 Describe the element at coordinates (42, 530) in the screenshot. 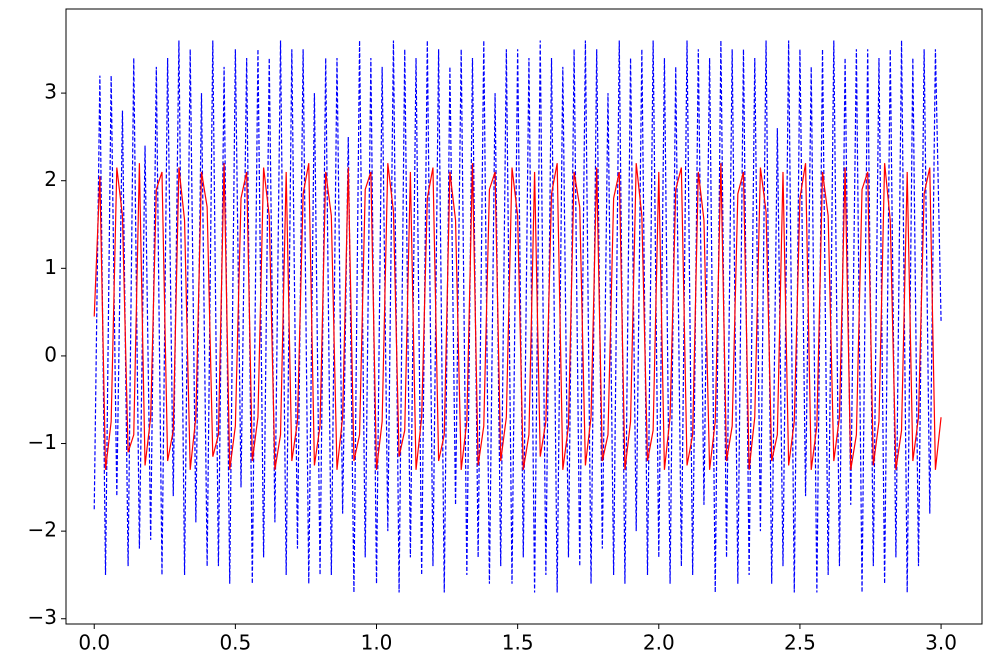

I see `y-tick-label: −2` at that location.